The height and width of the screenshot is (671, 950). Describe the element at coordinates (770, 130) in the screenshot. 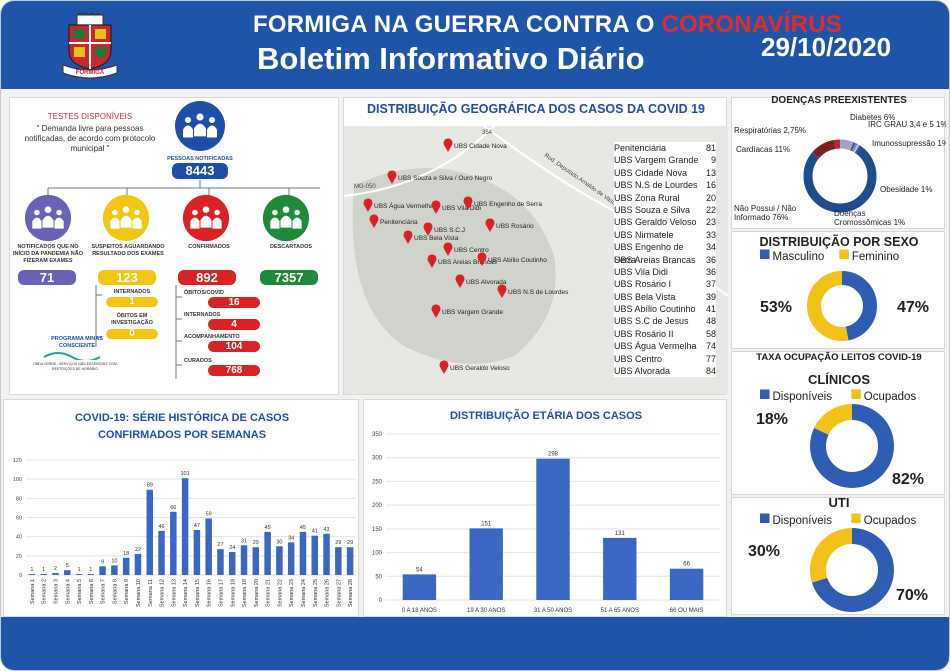

I see `comorbidity-label-7: Respiratórias 2,75%` at that location.